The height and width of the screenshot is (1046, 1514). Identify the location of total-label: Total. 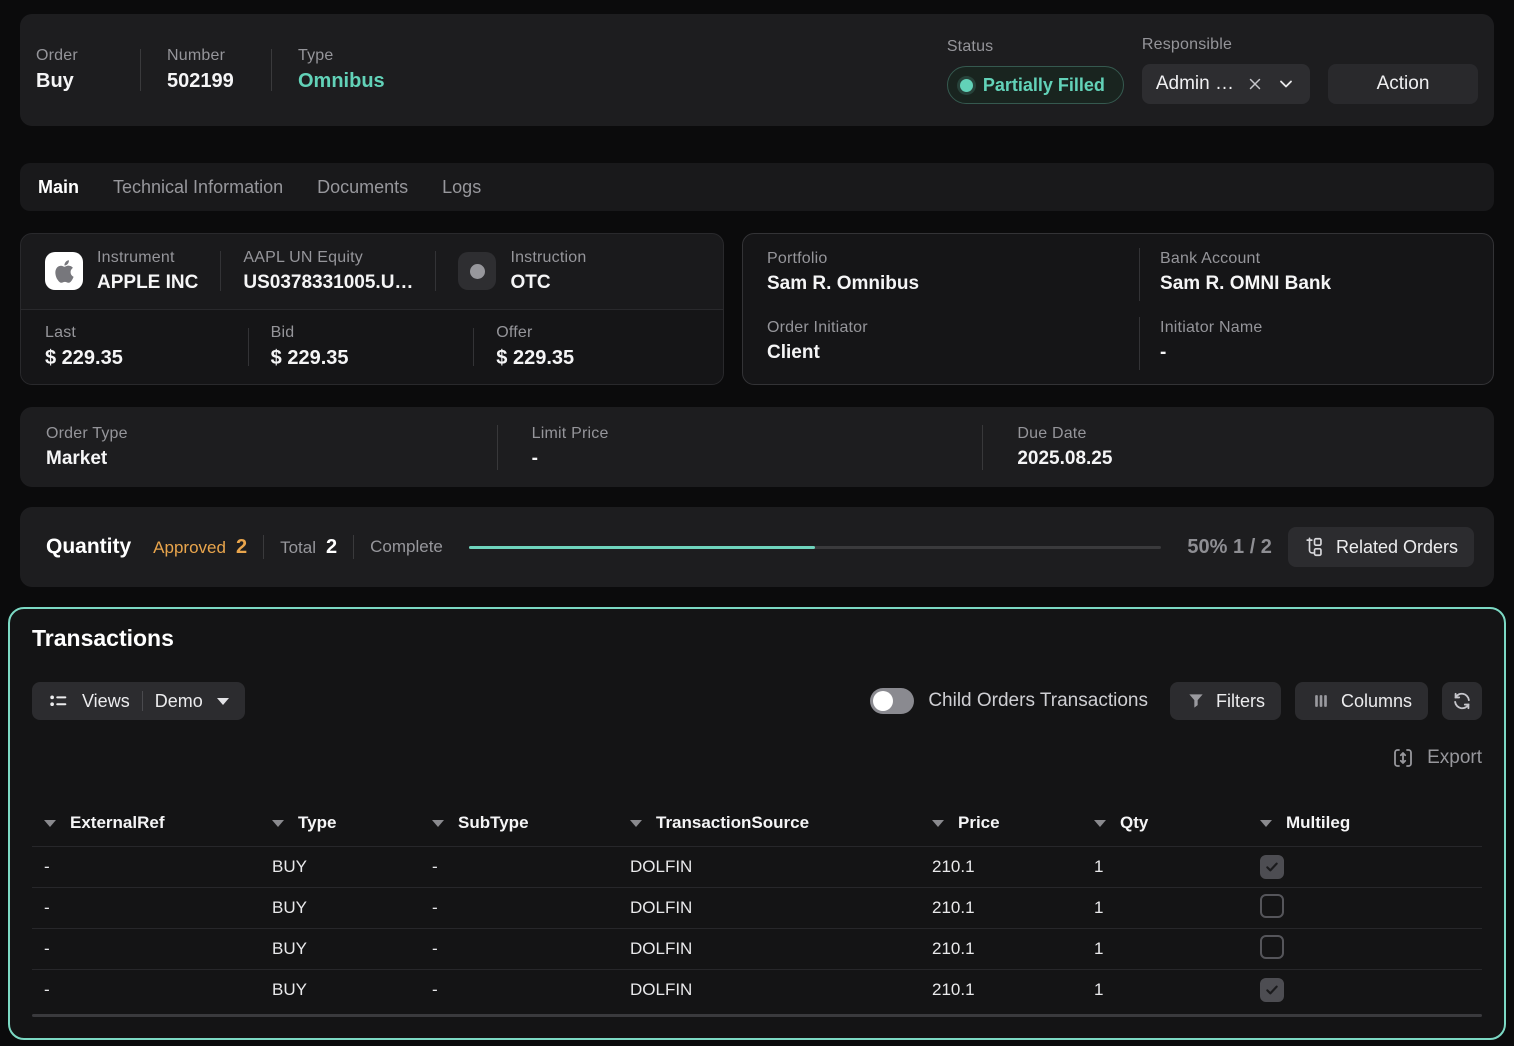
(298, 547).